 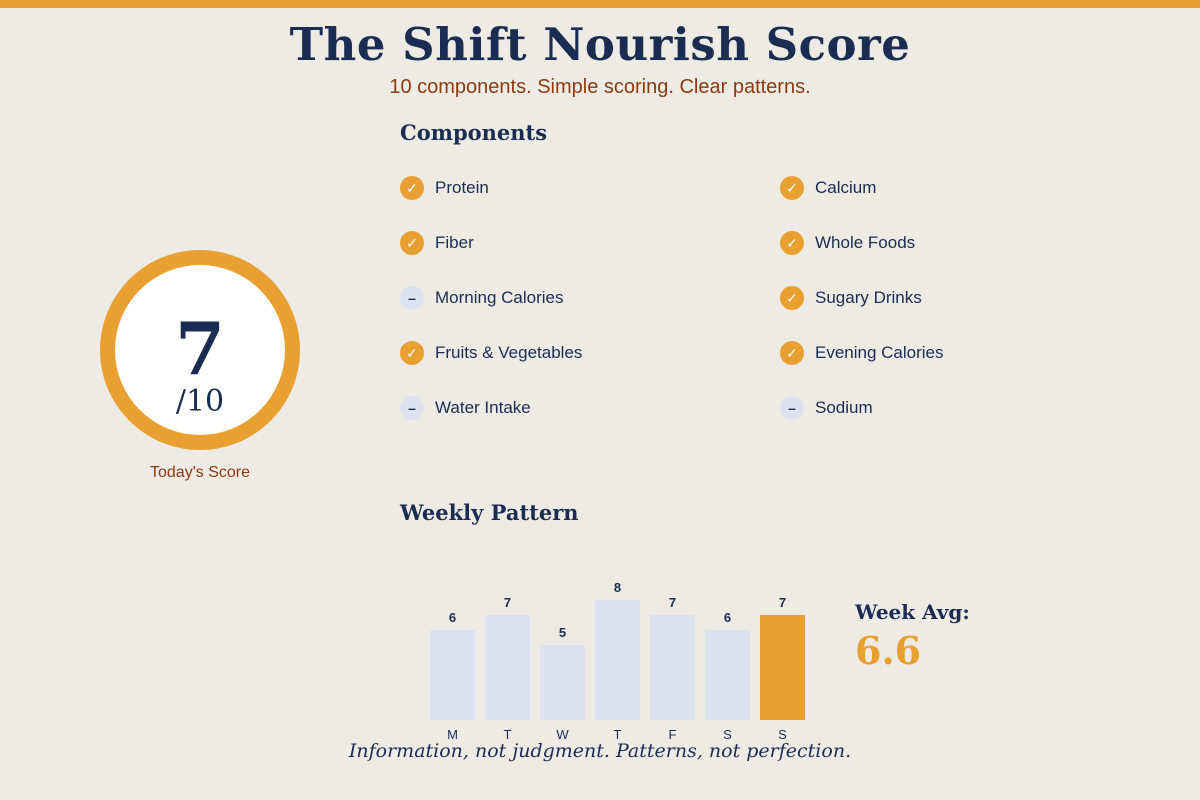 I want to click on component-label: Protein, so click(x=462, y=187).